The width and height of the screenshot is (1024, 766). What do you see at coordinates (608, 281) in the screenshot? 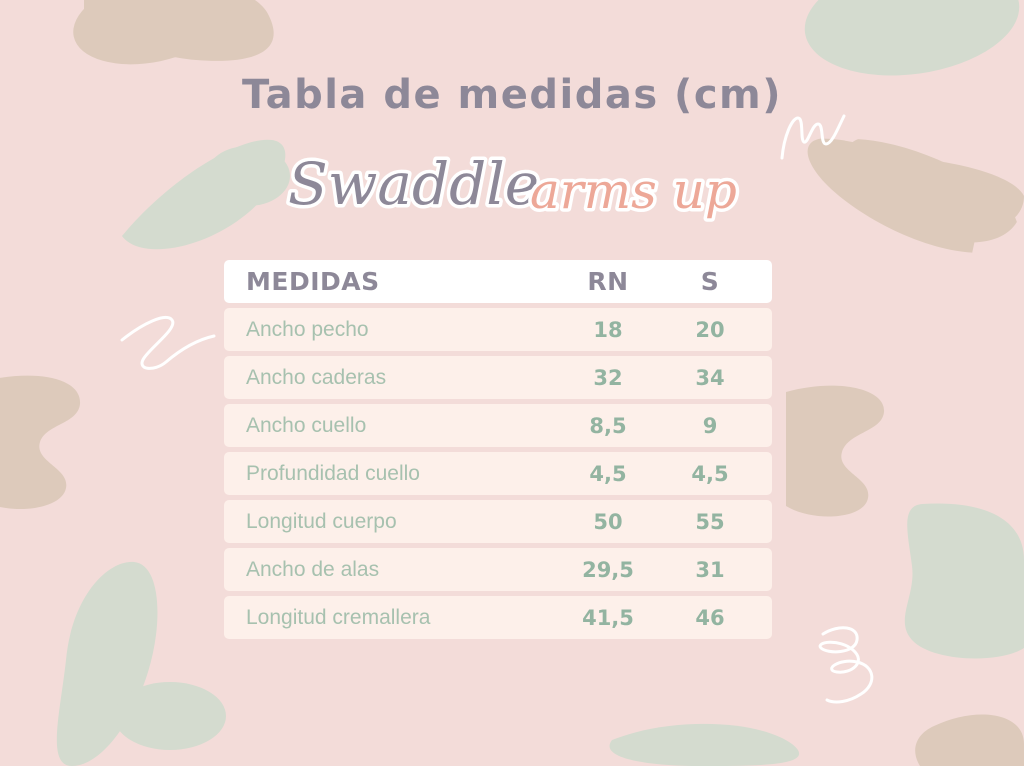
I see `column-header-rn: RN` at bounding box center [608, 281].